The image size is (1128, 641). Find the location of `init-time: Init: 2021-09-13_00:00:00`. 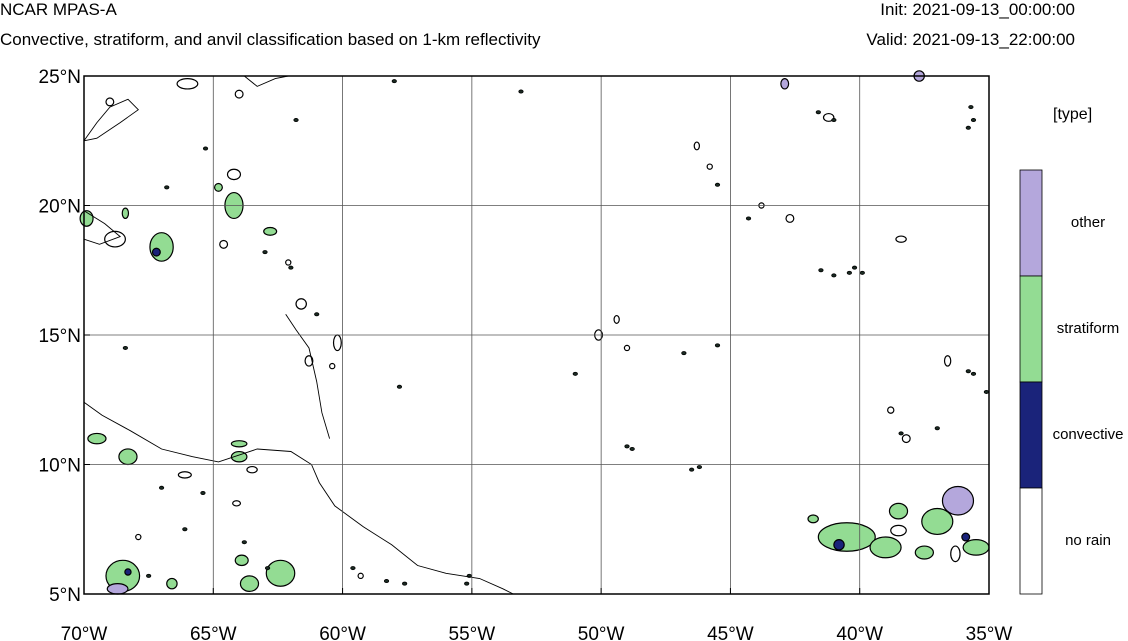

init-time: Init: 2021-09-13_00:00:00 is located at coordinates (977, 9).